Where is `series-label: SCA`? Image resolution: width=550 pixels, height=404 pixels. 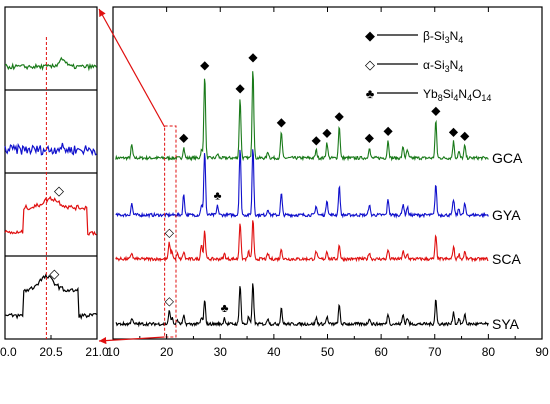
series-label: SCA is located at coordinates (506, 259).